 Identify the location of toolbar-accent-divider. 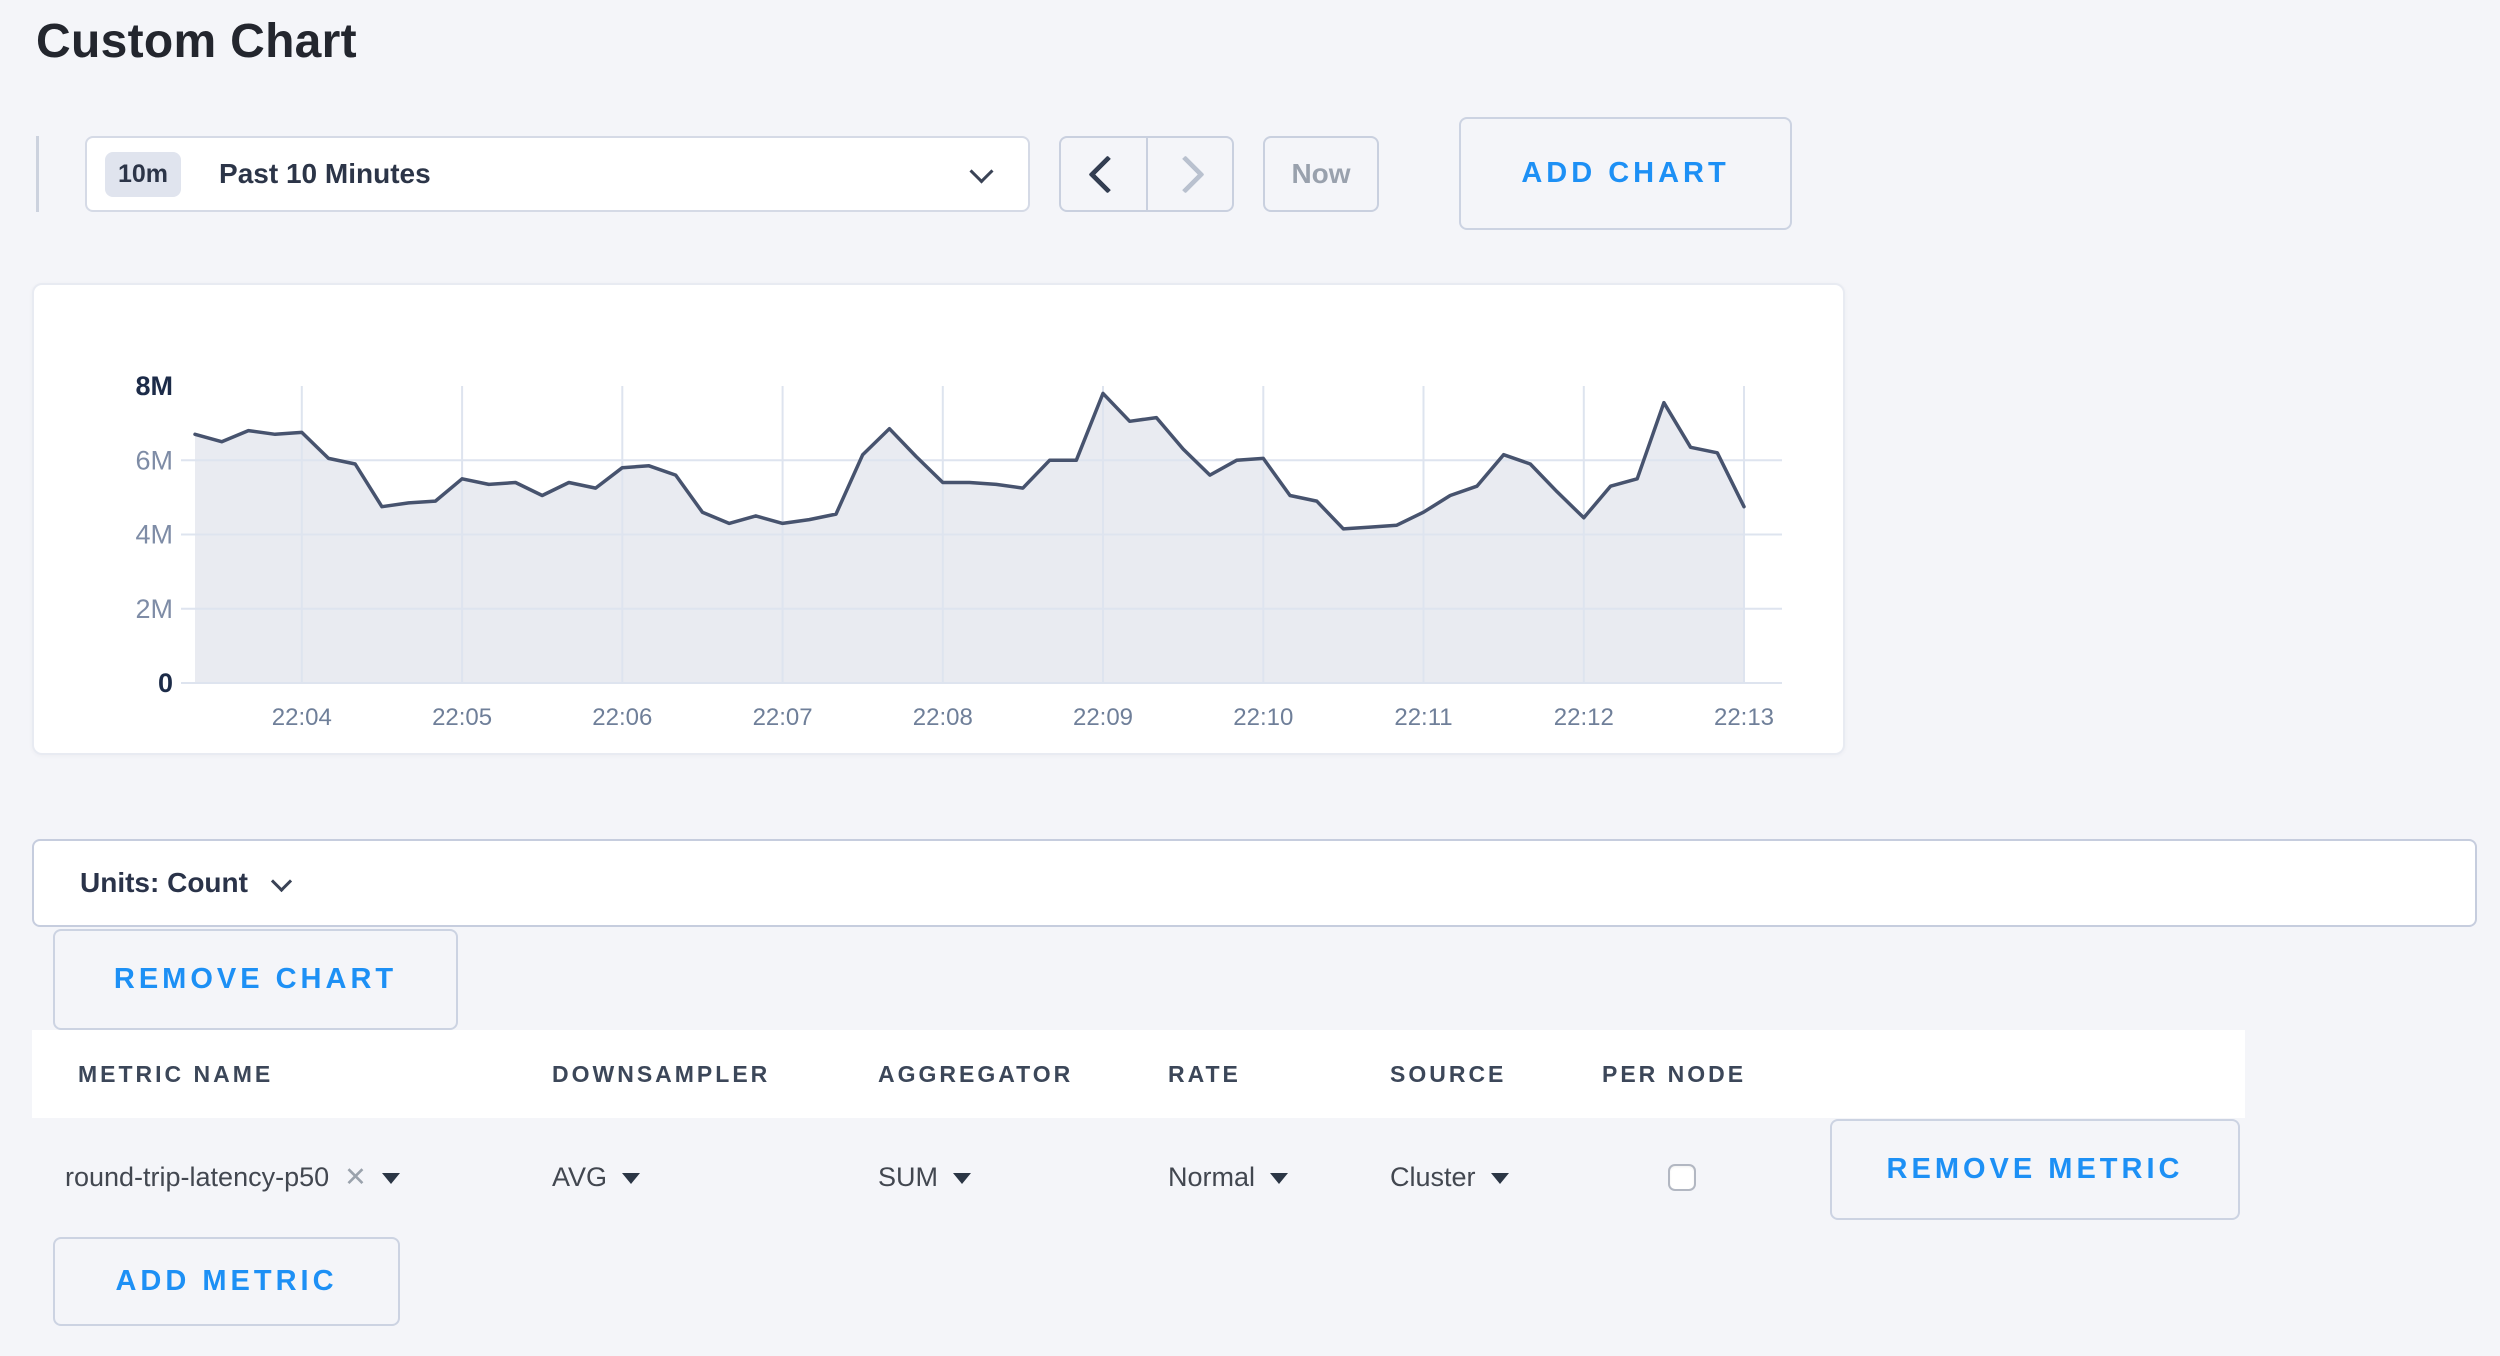
(37, 174).